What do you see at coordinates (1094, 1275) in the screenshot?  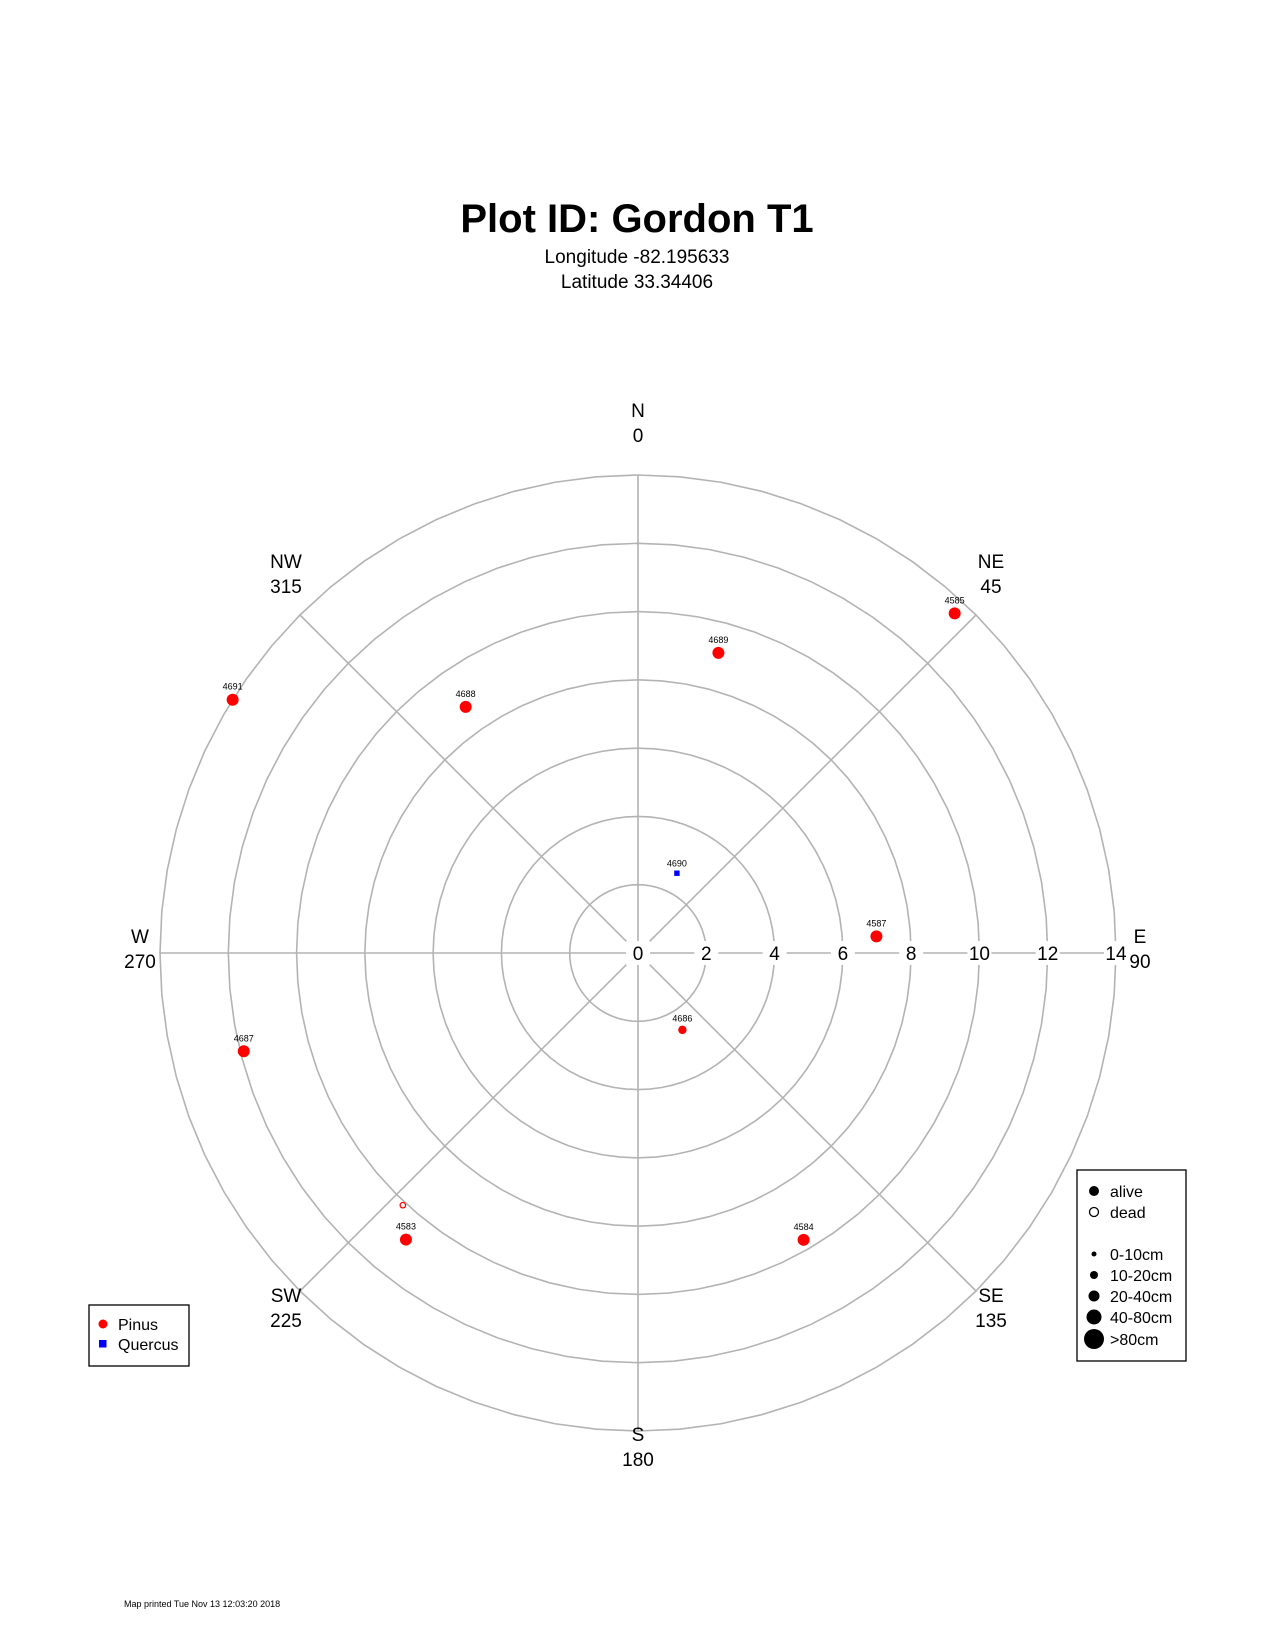 I see `legend-size-10-20-marker` at bounding box center [1094, 1275].